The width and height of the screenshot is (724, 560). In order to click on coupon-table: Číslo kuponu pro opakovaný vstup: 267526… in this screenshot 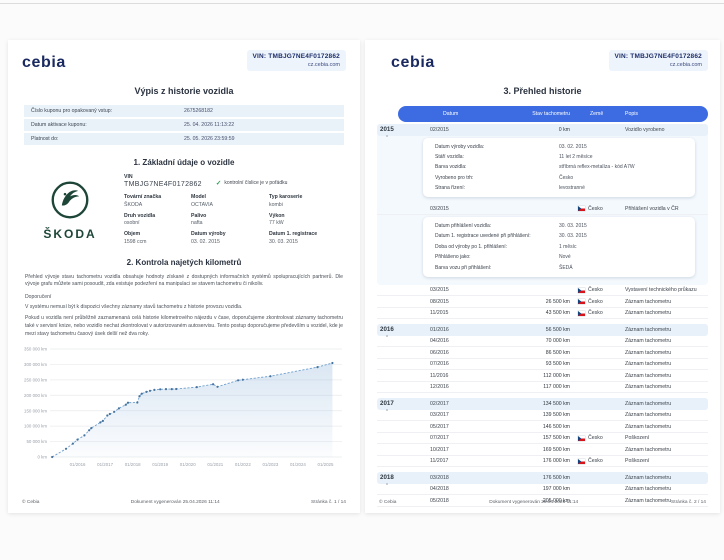, I will do `click(184, 125)`.